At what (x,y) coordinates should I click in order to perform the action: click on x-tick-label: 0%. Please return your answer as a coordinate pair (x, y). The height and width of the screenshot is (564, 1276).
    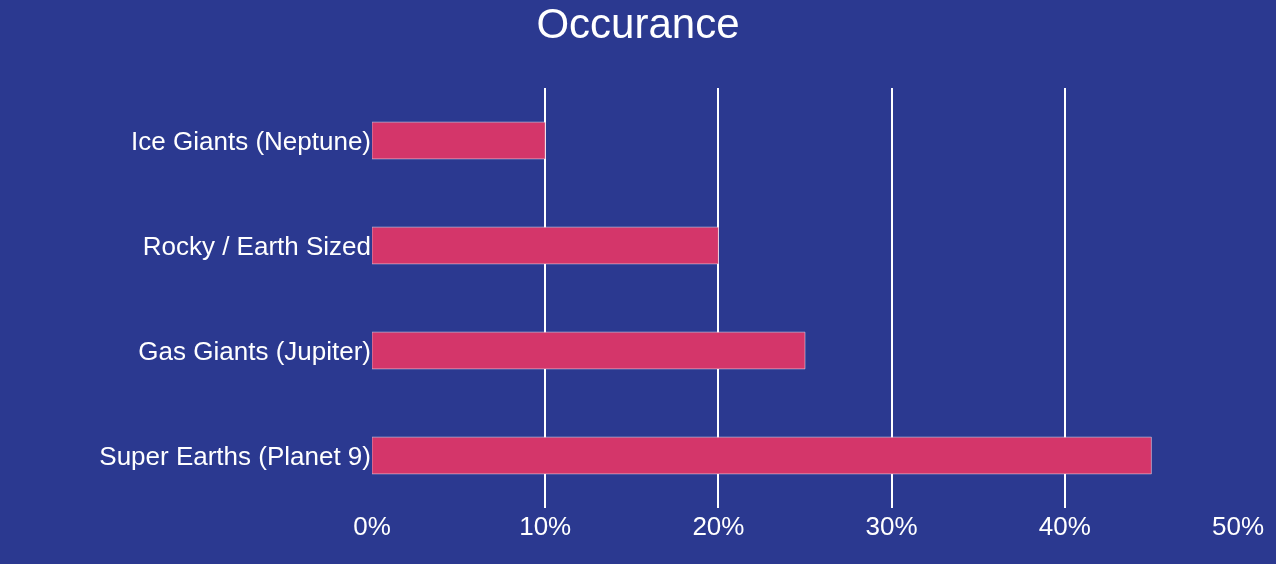
    Looking at the image, I should click on (372, 526).